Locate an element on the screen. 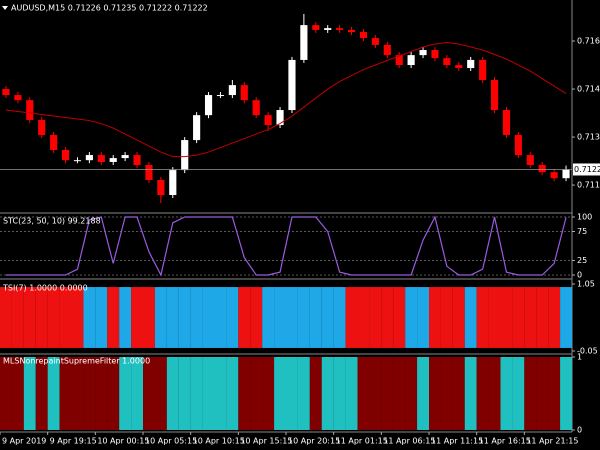 The width and height of the screenshot is (600, 450). y-tick-label: 0.71490 is located at coordinates (588, 89).